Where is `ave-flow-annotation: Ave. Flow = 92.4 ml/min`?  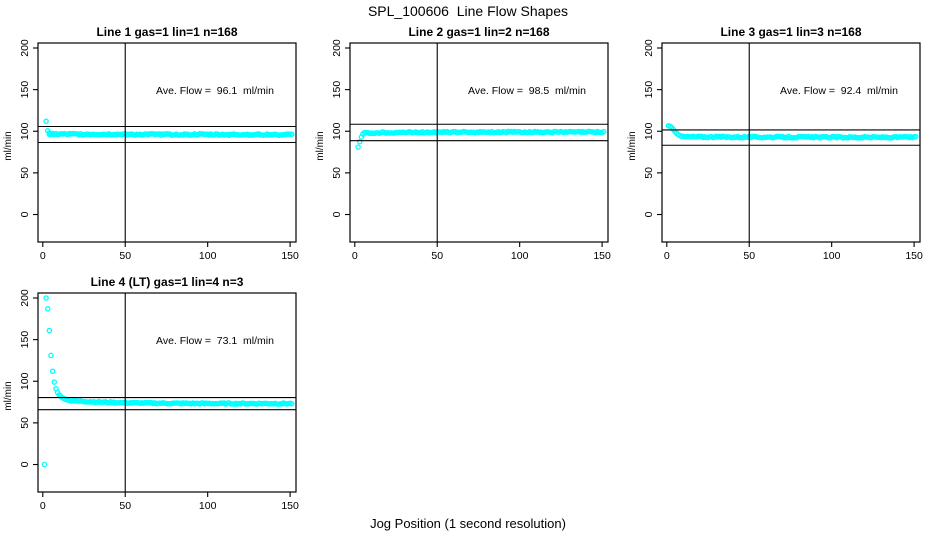
ave-flow-annotation: Ave. Flow = 92.4 ml/min is located at coordinates (839, 91).